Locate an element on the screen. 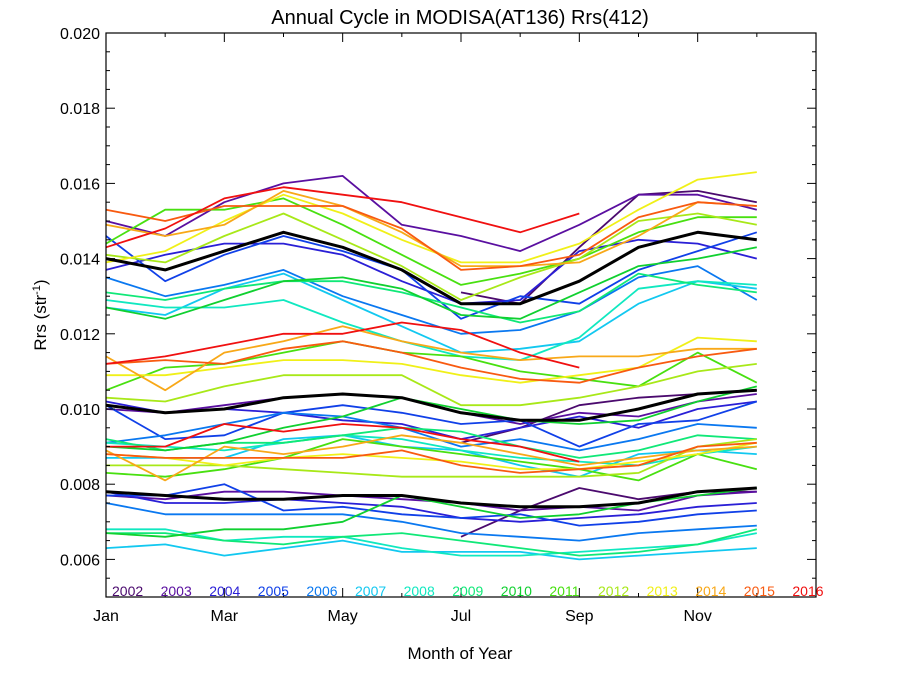 The height and width of the screenshot is (675, 900). x-tick-label: Jan is located at coordinates (106, 616).